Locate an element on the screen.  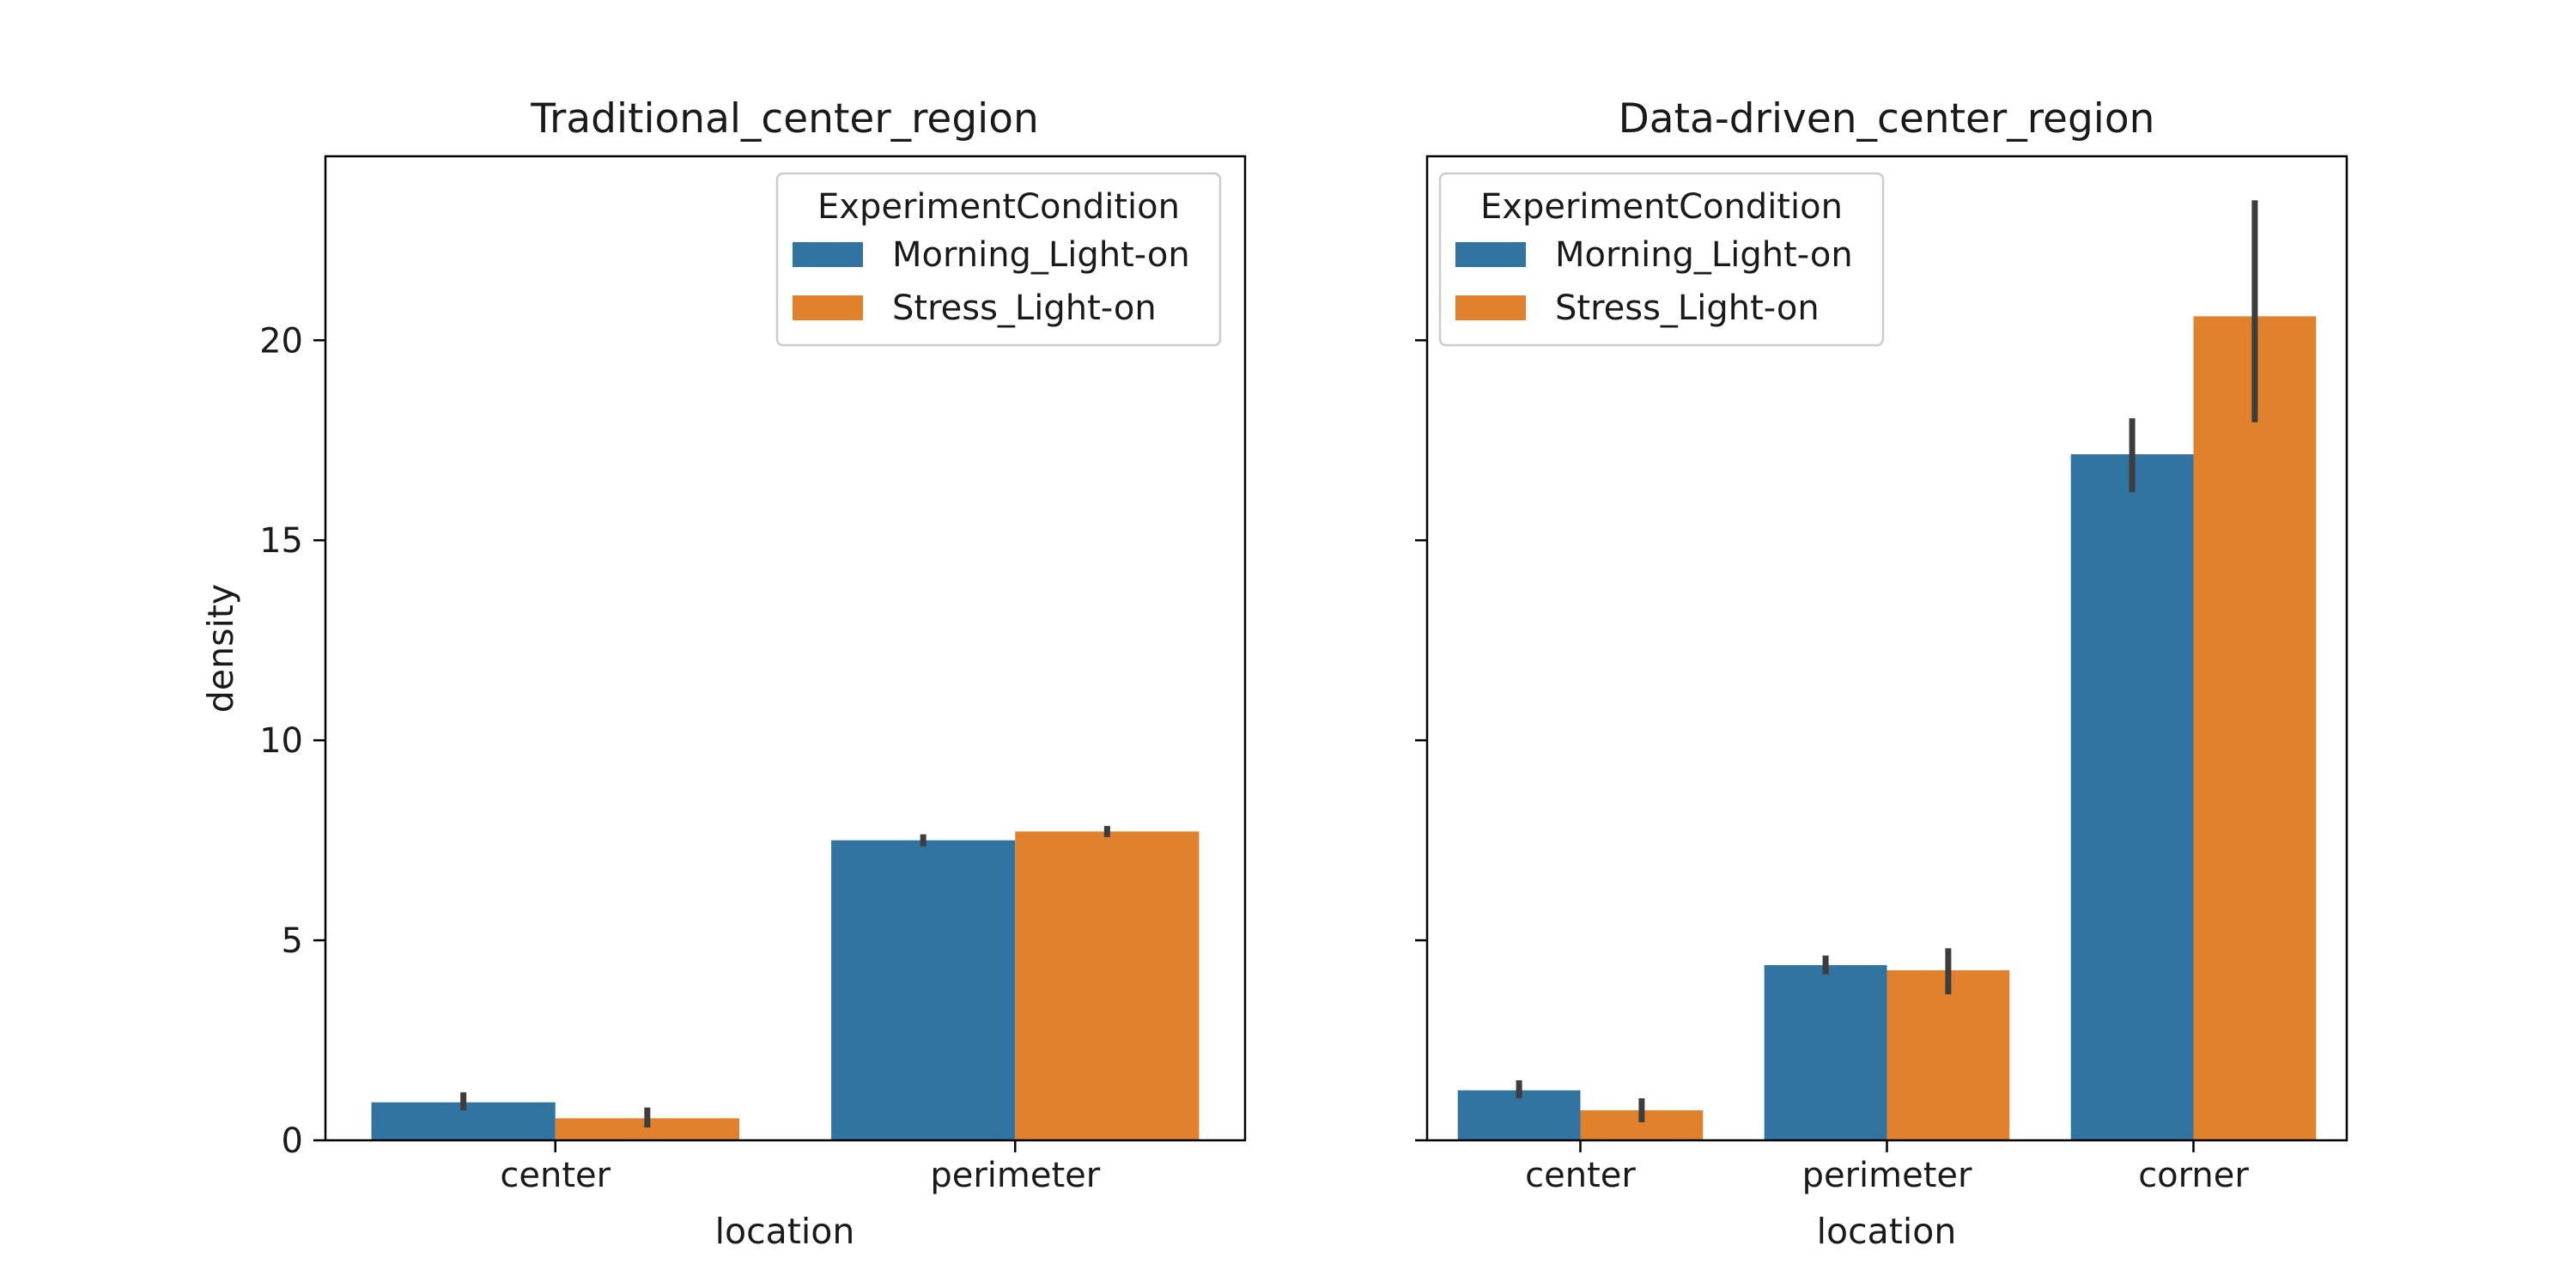
panel-title: Traditional_center_region is located at coordinates (784, 119).